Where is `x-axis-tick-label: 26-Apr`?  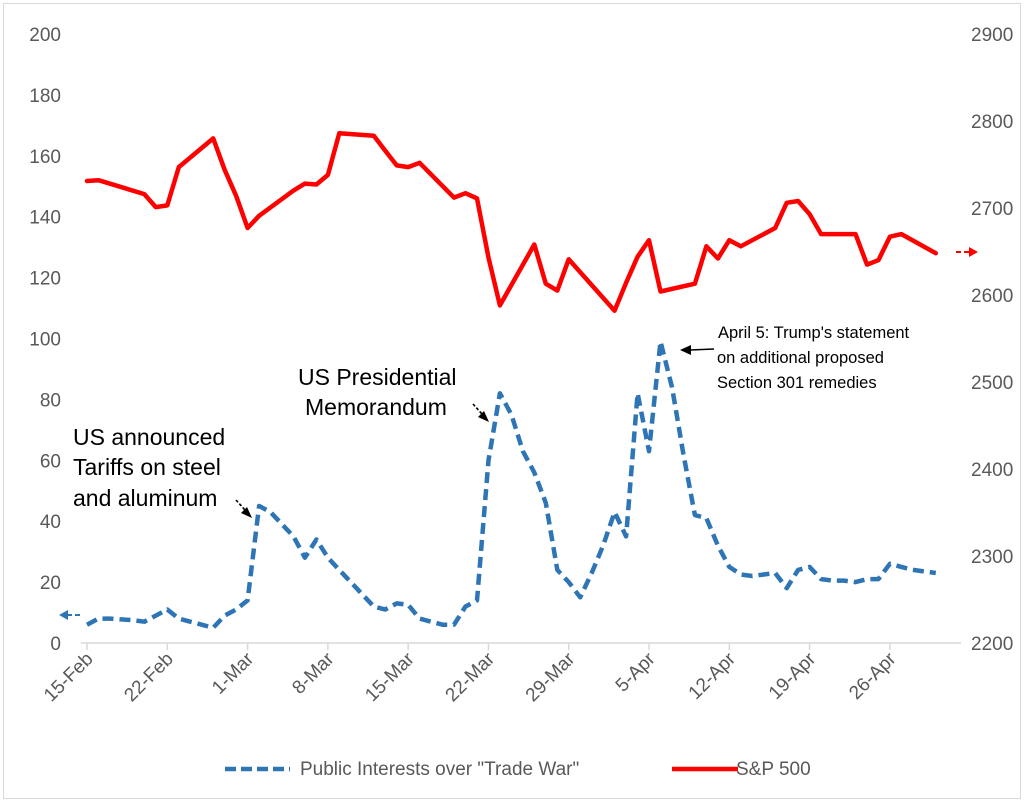 x-axis-tick-label: 26-Apr is located at coordinates (873, 676).